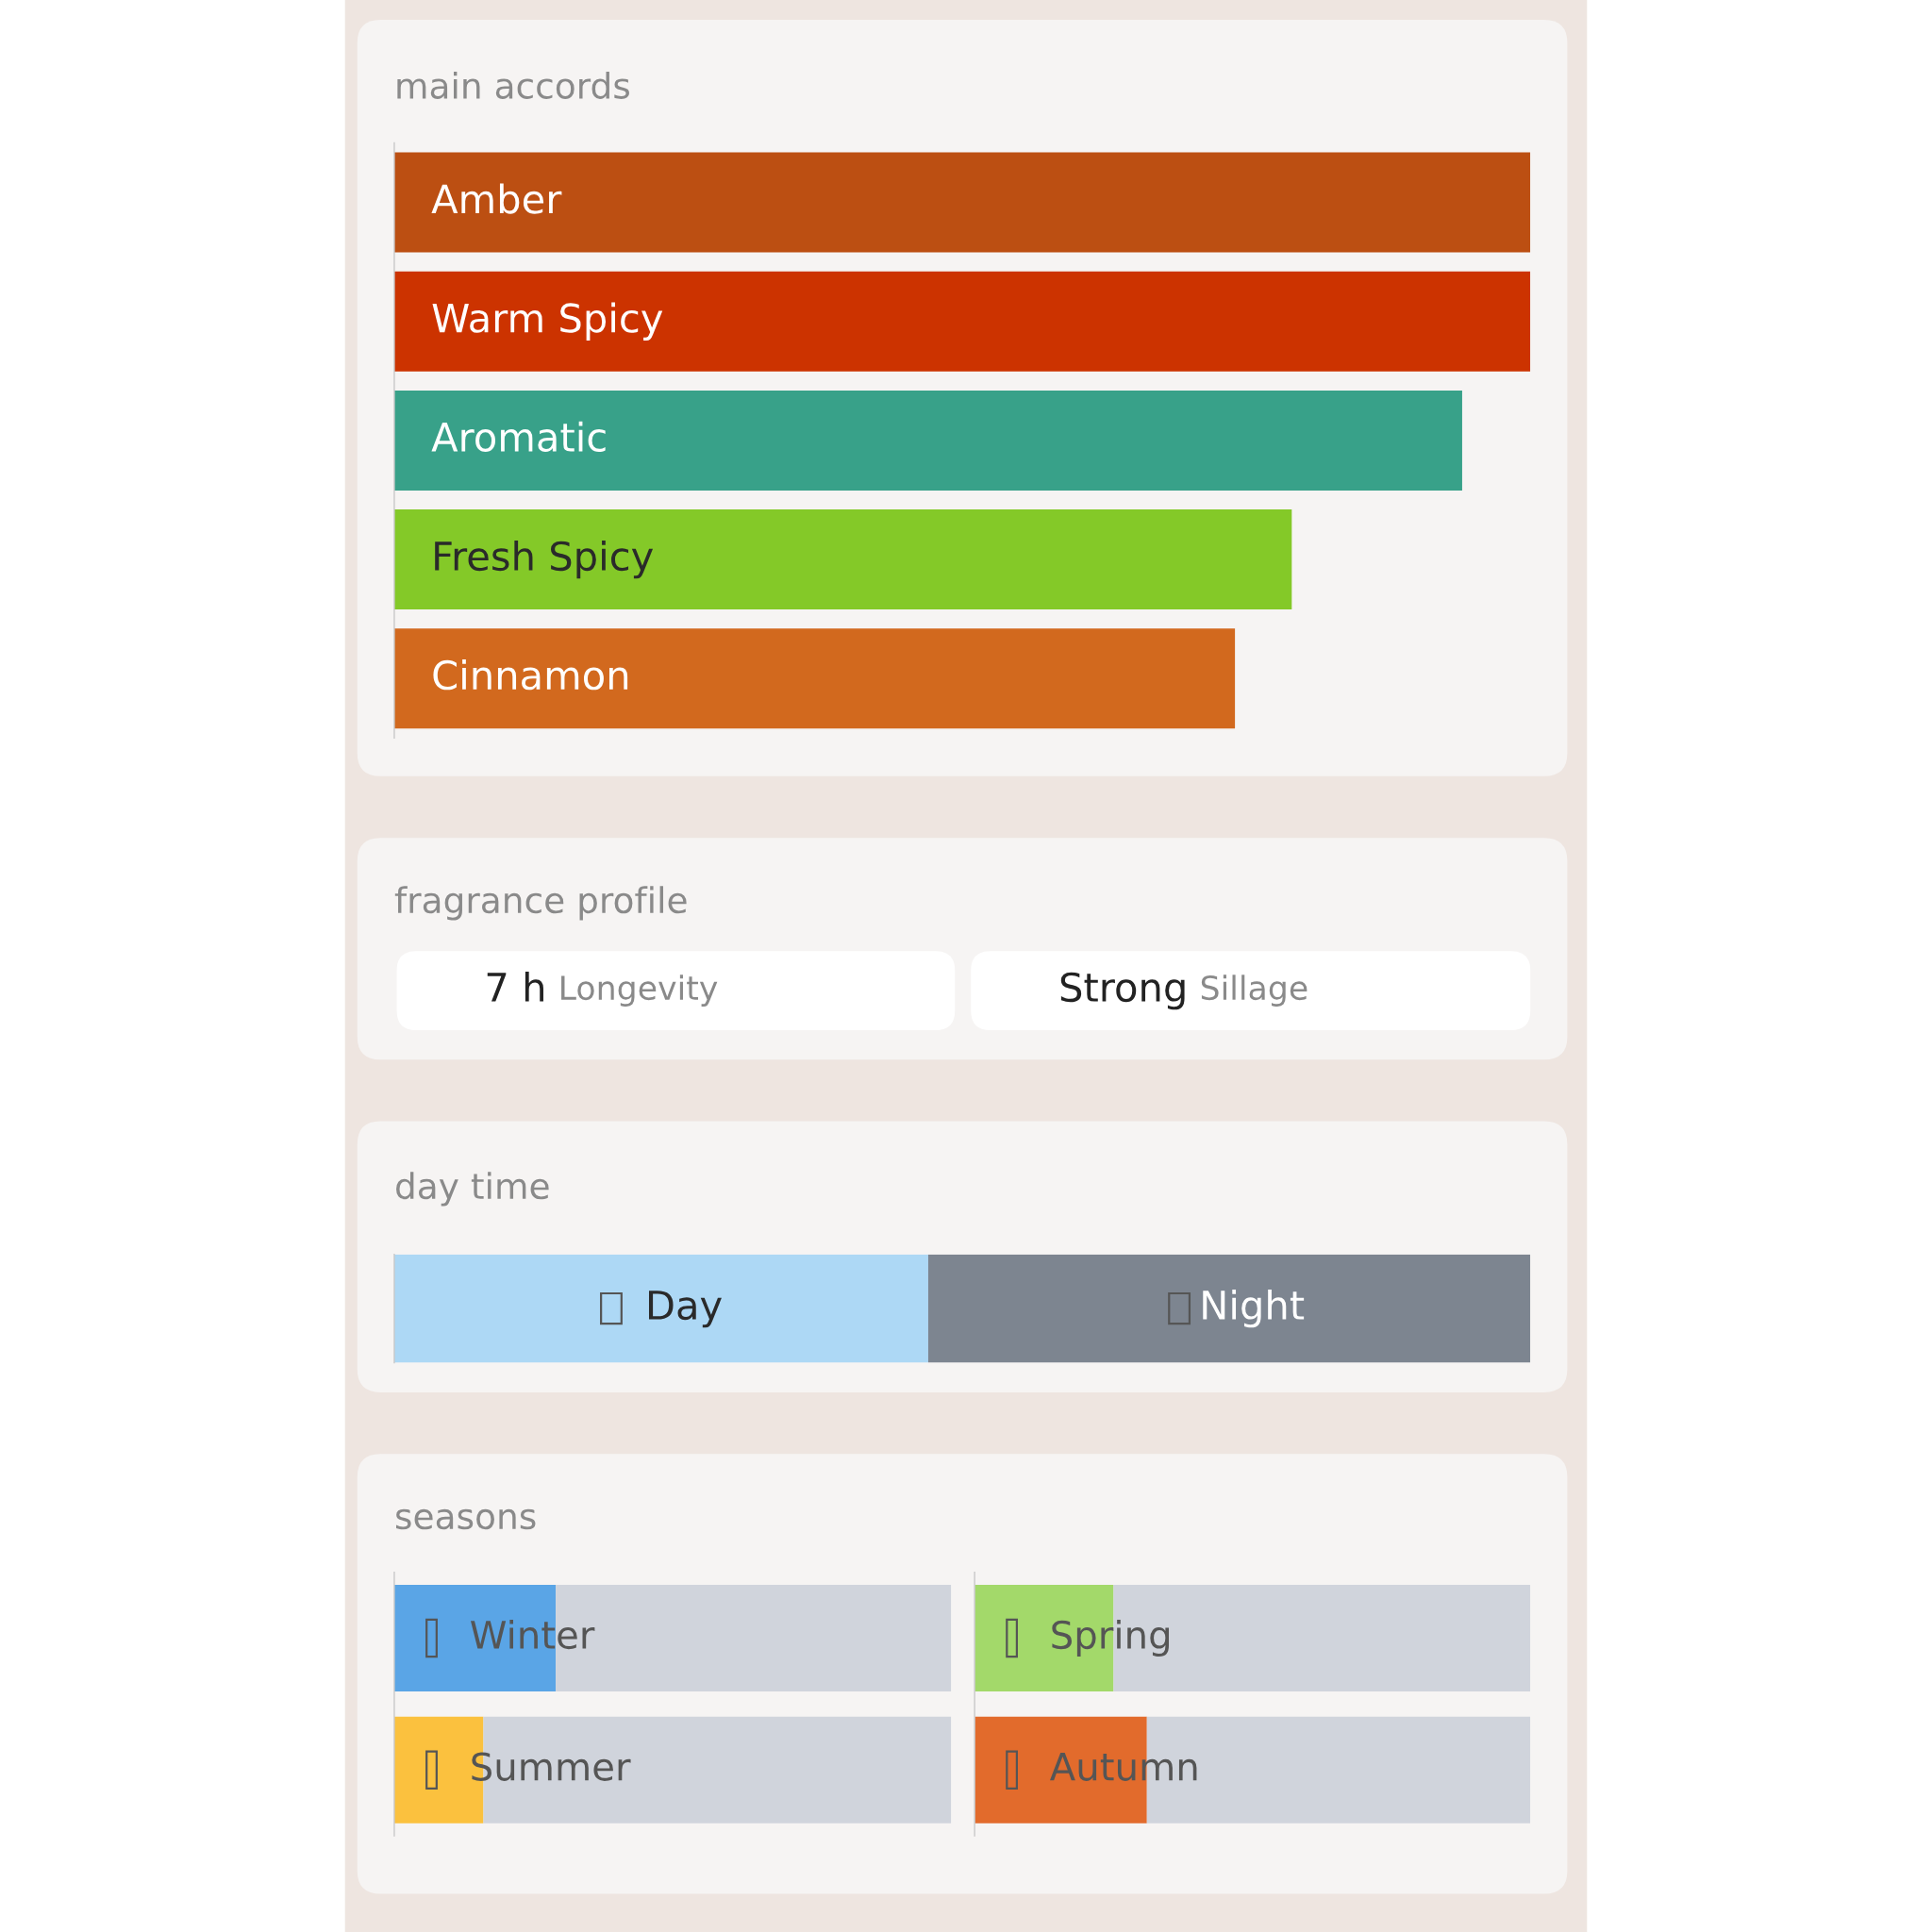 The width and height of the screenshot is (1932, 1932). What do you see at coordinates (515, 986) in the screenshot?
I see `text: 7 h` at bounding box center [515, 986].